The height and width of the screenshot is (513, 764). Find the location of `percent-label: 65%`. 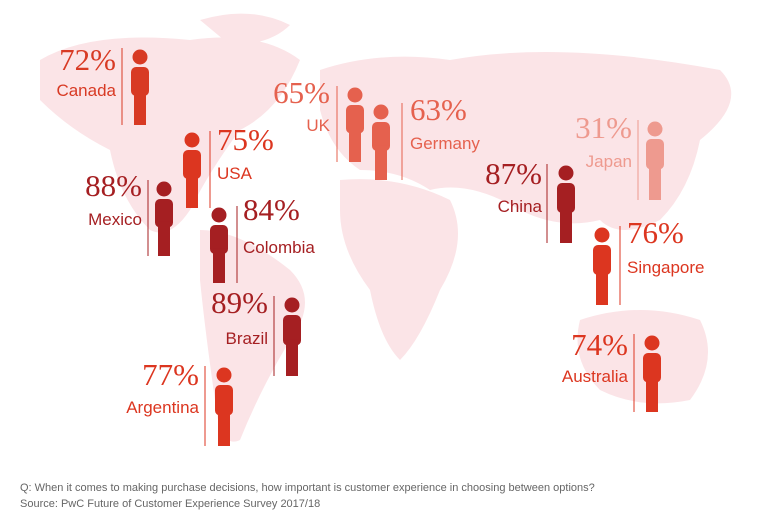

percent-label: 65% is located at coordinates (301, 92).